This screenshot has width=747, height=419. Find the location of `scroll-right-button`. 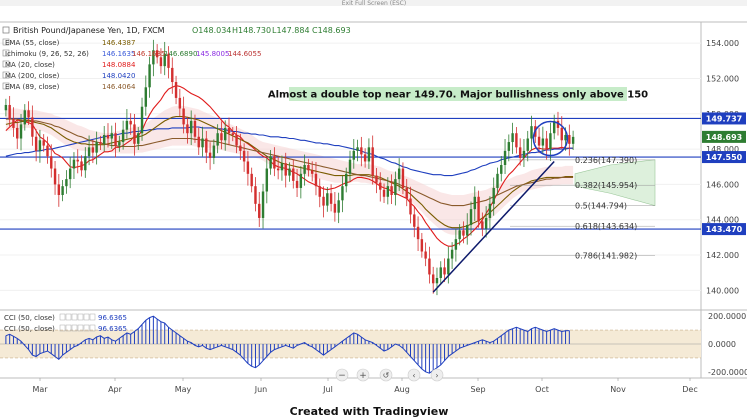

scroll-right-button is located at coordinates (437, 375).